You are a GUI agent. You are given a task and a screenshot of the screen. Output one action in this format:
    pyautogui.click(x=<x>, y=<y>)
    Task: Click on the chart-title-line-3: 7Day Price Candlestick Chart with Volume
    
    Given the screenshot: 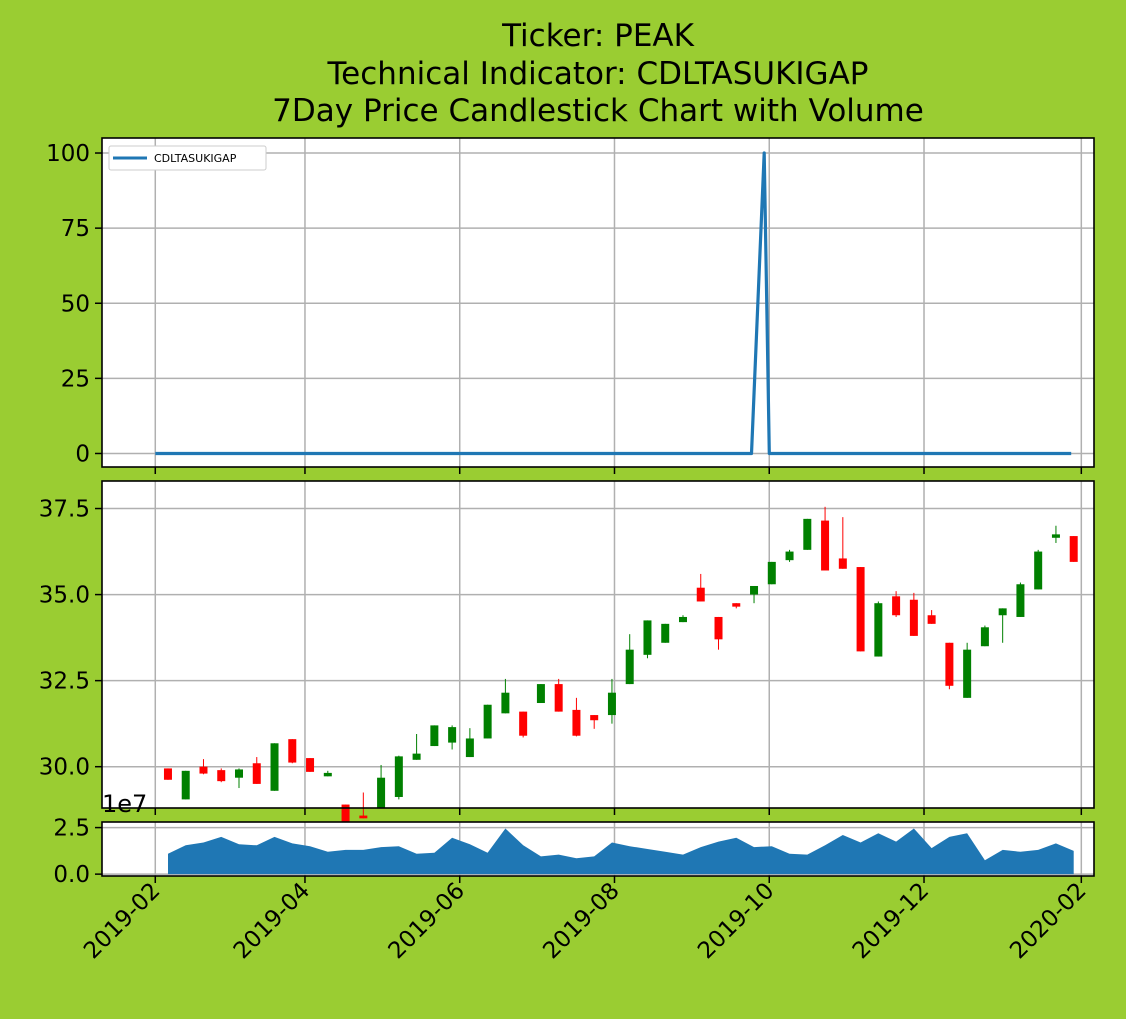 What is the action you would take?
    pyautogui.click(x=598, y=111)
    